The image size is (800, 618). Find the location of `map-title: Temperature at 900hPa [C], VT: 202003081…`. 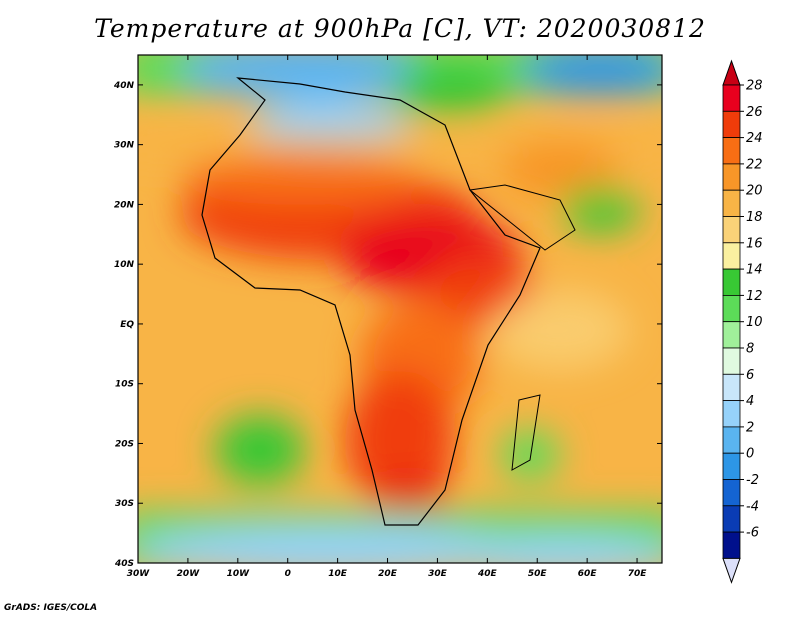

map-title: Temperature at 900hPa [C], VT: 202003081… is located at coordinates (400, 28).